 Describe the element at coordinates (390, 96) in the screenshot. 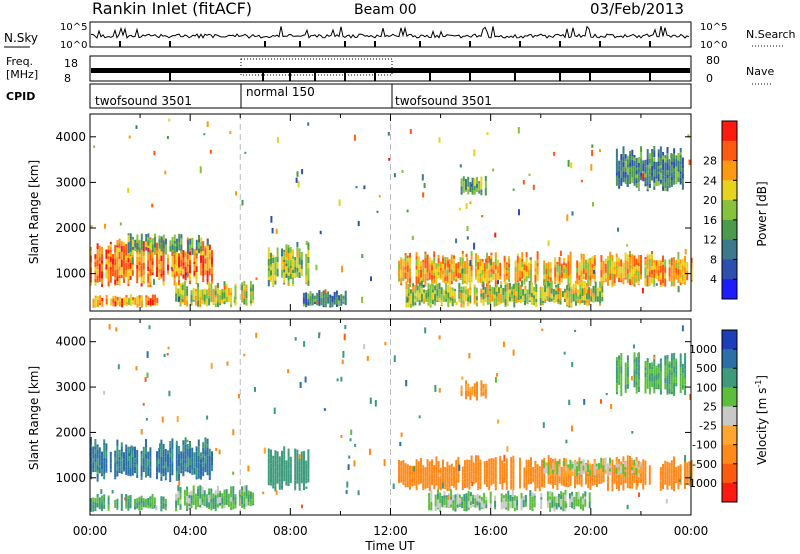

I see `cpid-frame` at that location.